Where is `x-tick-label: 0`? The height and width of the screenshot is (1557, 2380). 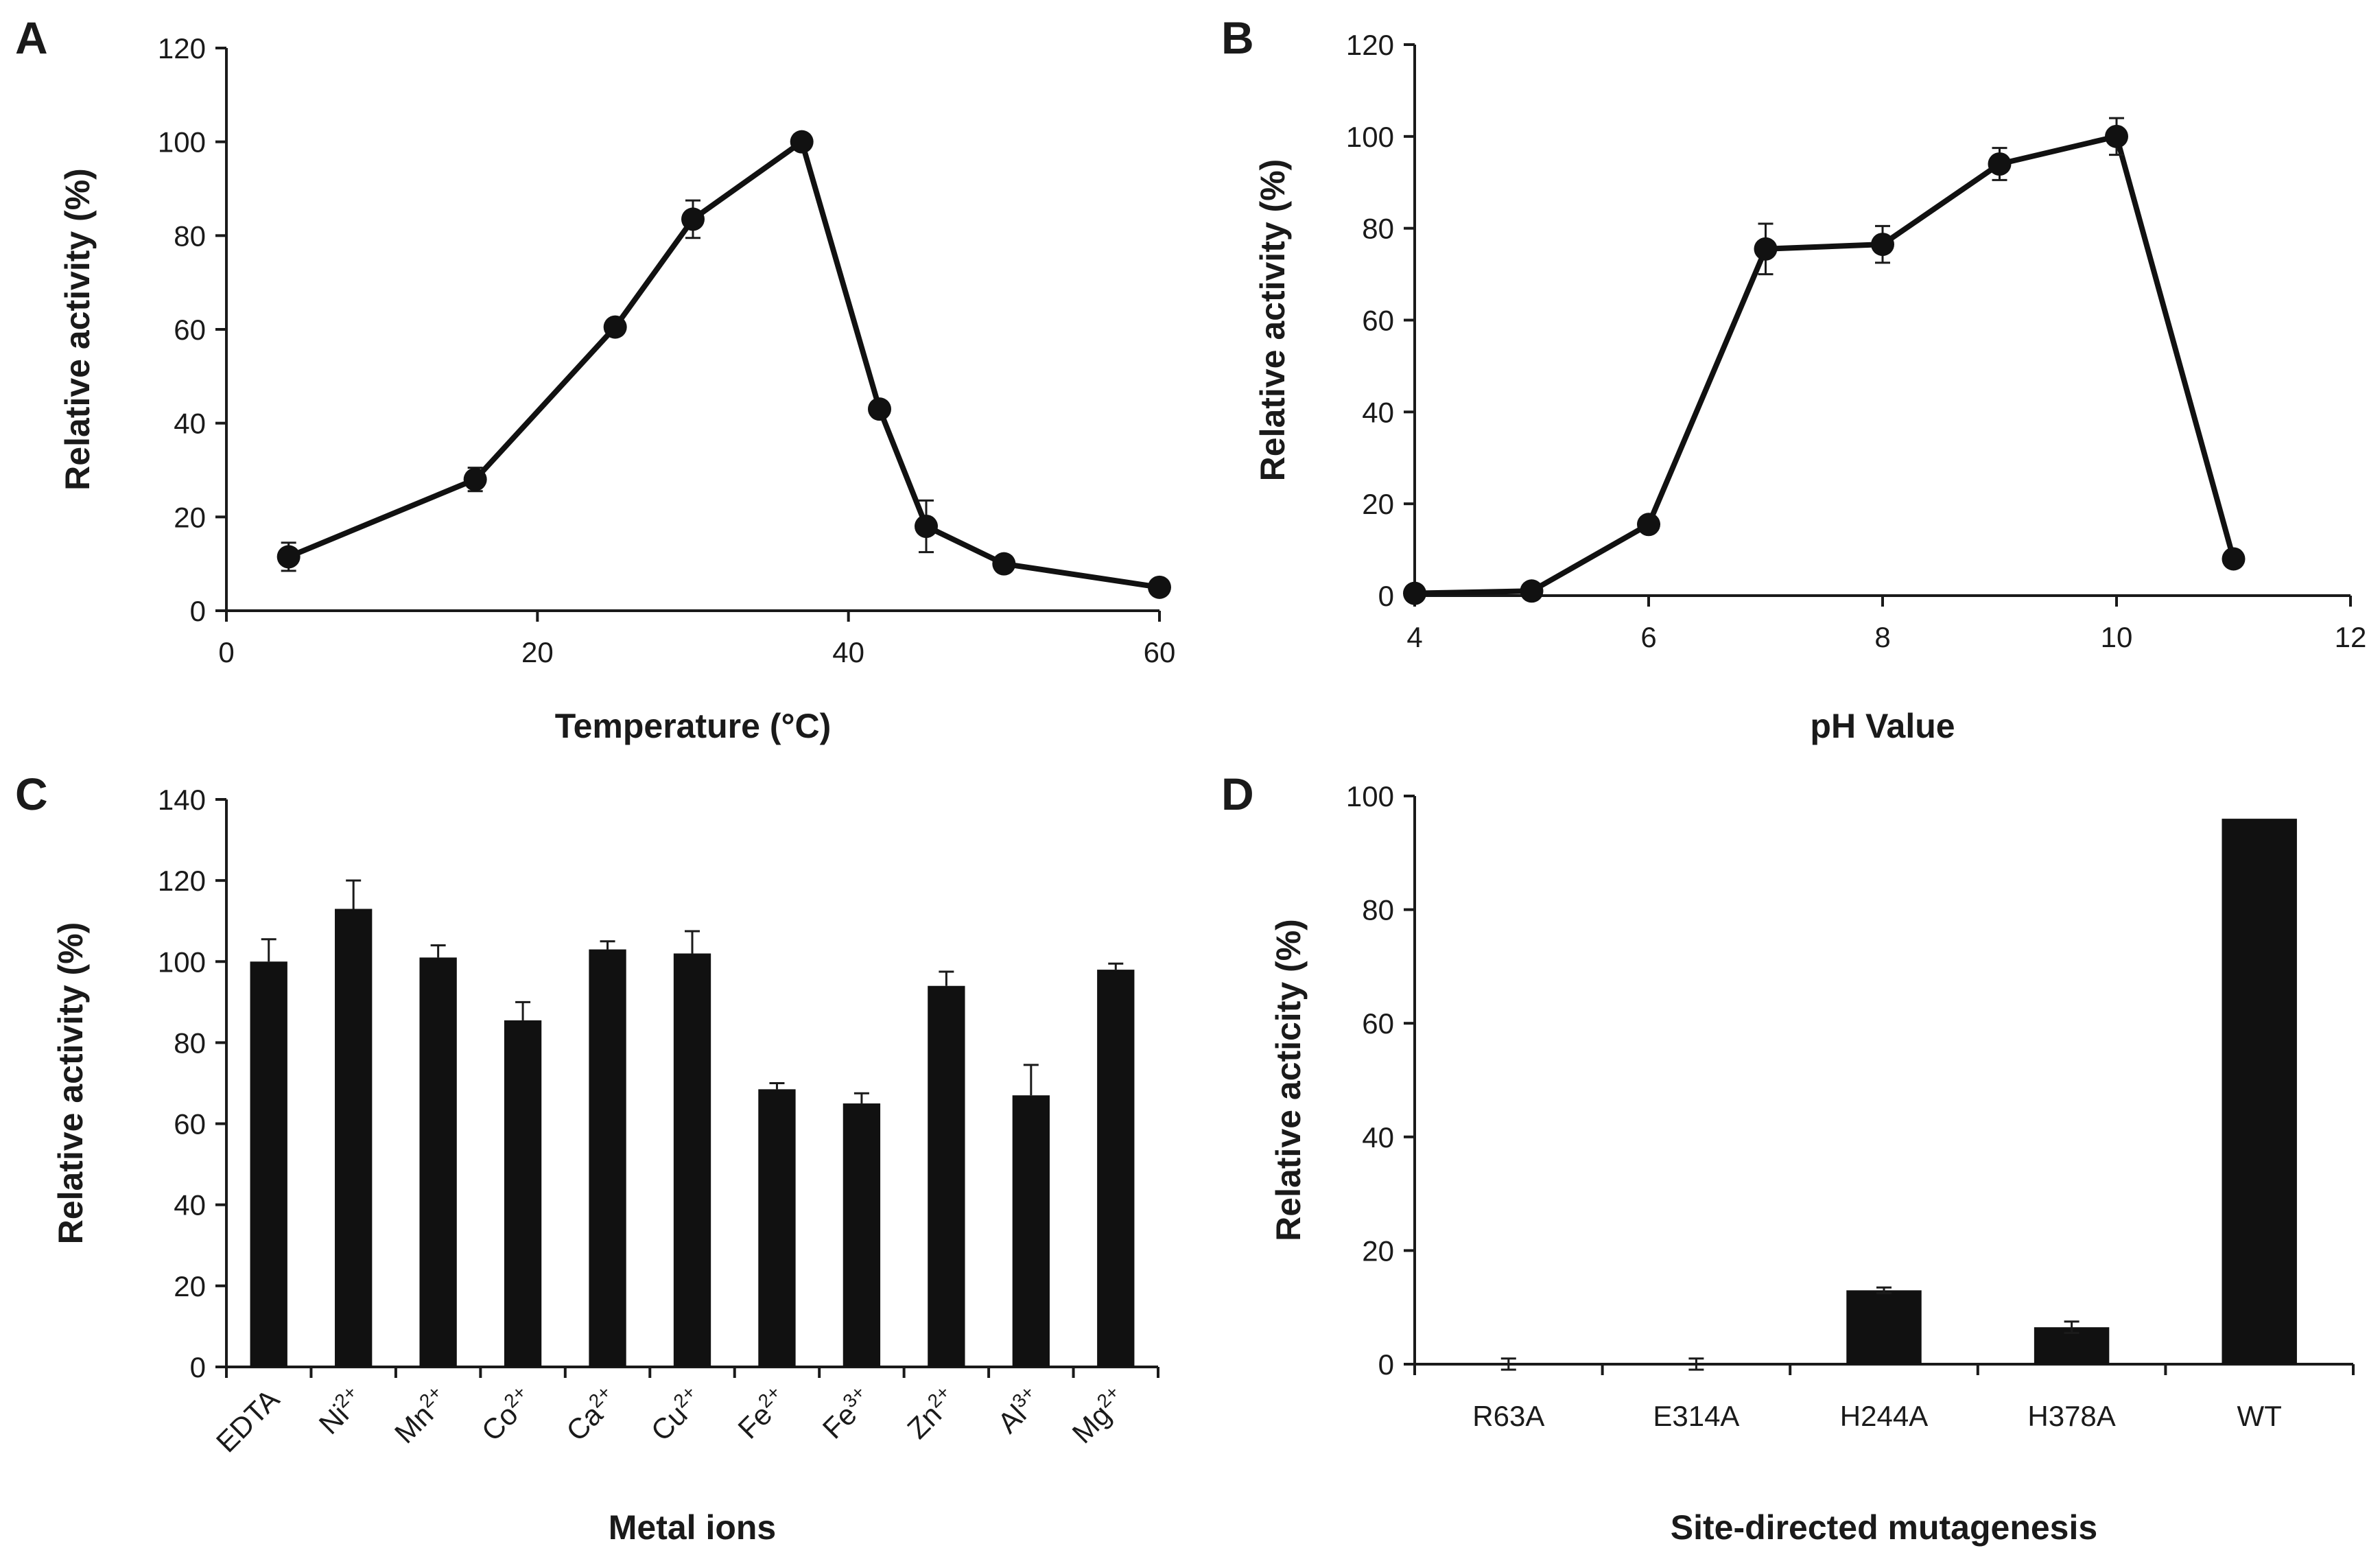
x-tick-label: 0 is located at coordinates (226, 652).